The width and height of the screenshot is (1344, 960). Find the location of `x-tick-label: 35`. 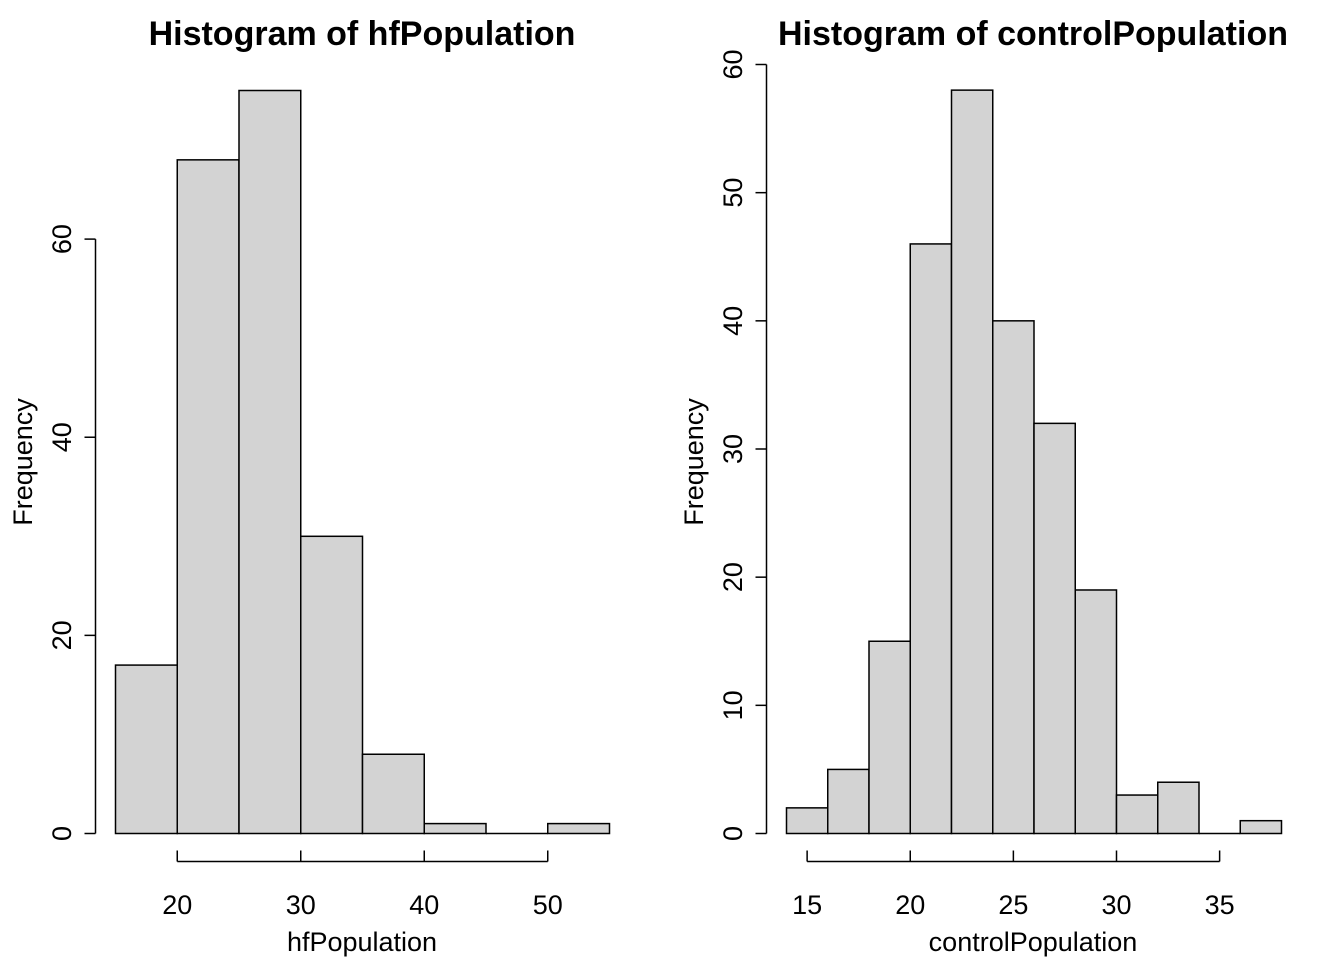

x-tick-label: 35 is located at coordinates (1220, 905).